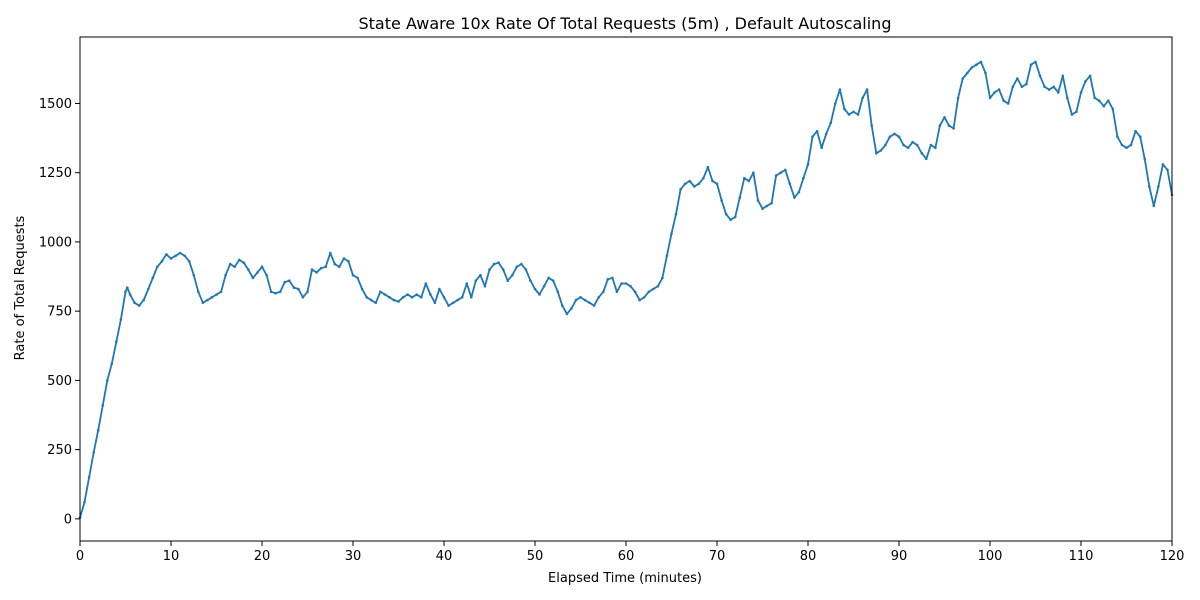  What do you see at coordinates (1081, 556) in the screenshot?
I see `x-tick-label: 110` at bounding box center [1081, 556].